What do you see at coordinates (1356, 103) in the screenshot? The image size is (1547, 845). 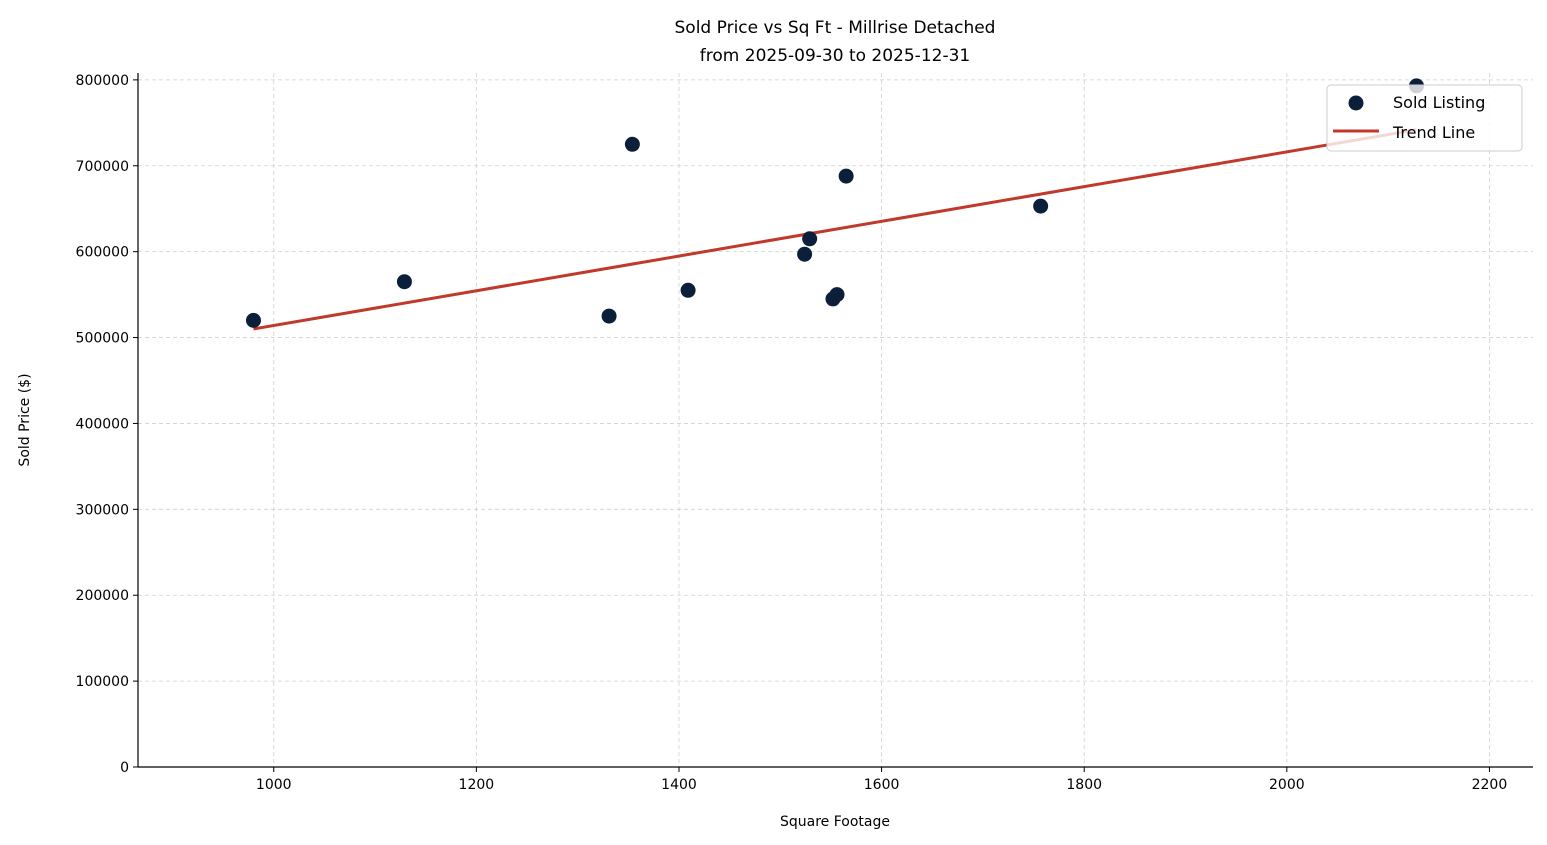 I see `legend-marker-scatter` at bounding box center [1356, 103].